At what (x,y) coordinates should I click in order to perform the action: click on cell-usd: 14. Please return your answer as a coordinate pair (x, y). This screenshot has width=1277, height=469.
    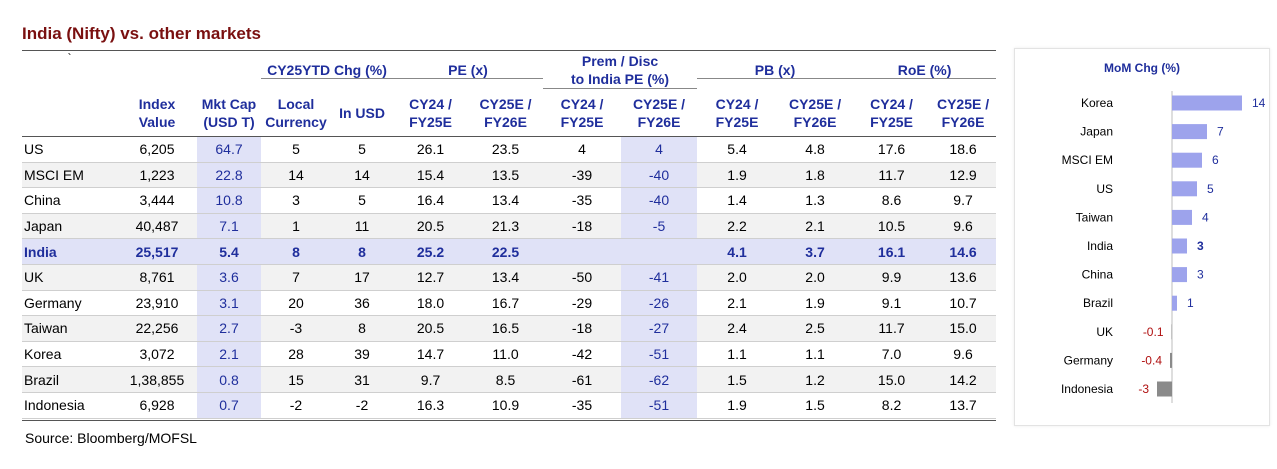
    Looking at the image, I should click on (362, 175).